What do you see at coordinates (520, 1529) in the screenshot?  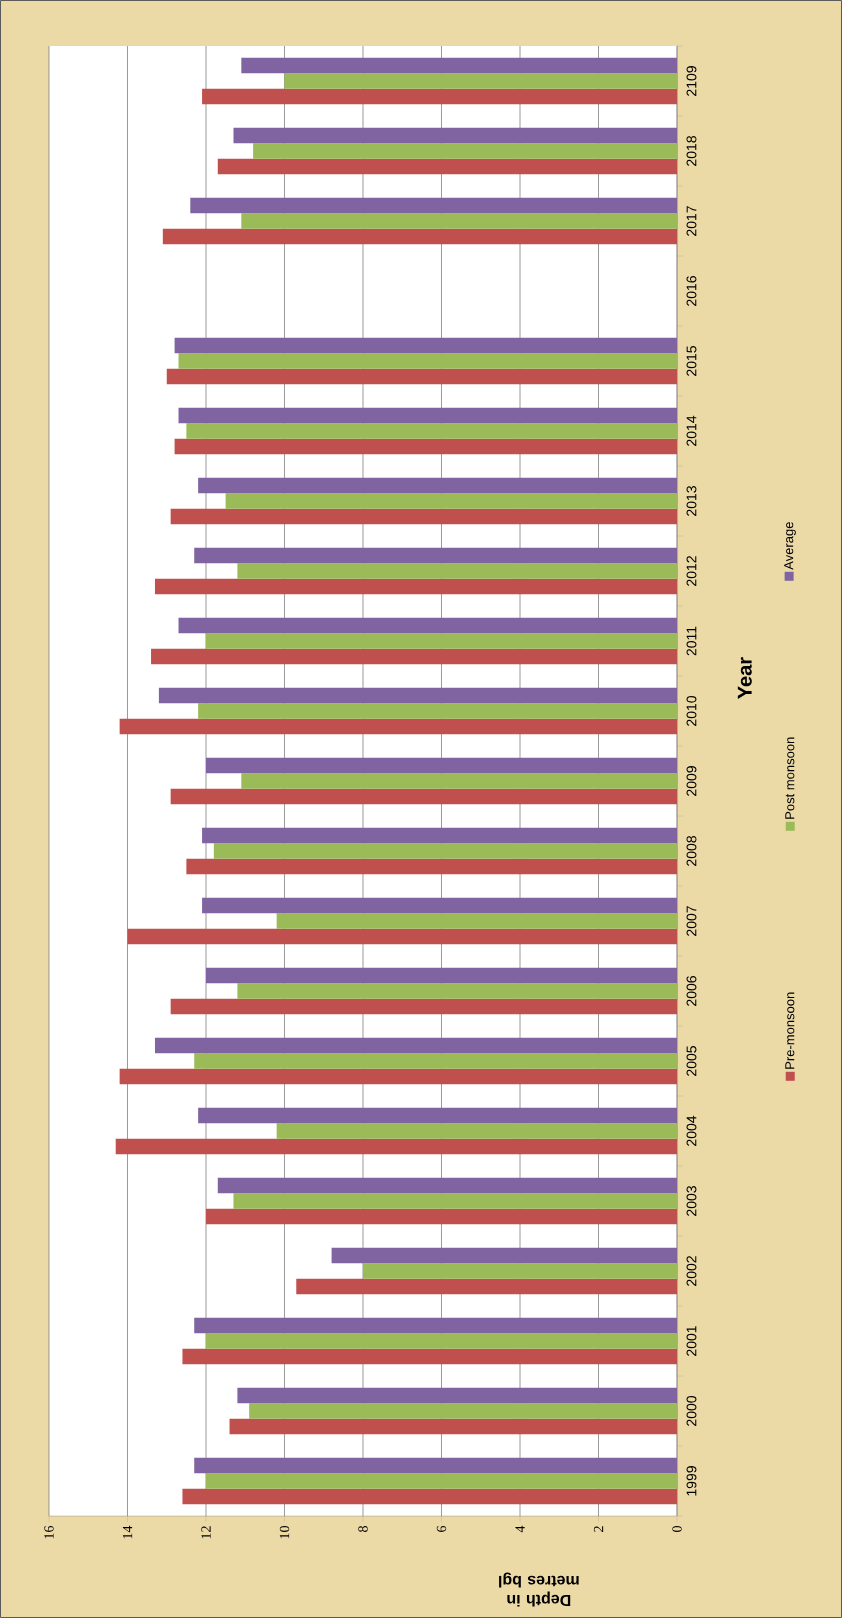 I see `x-tick-label: 4` at bounding box center [520, 1529].